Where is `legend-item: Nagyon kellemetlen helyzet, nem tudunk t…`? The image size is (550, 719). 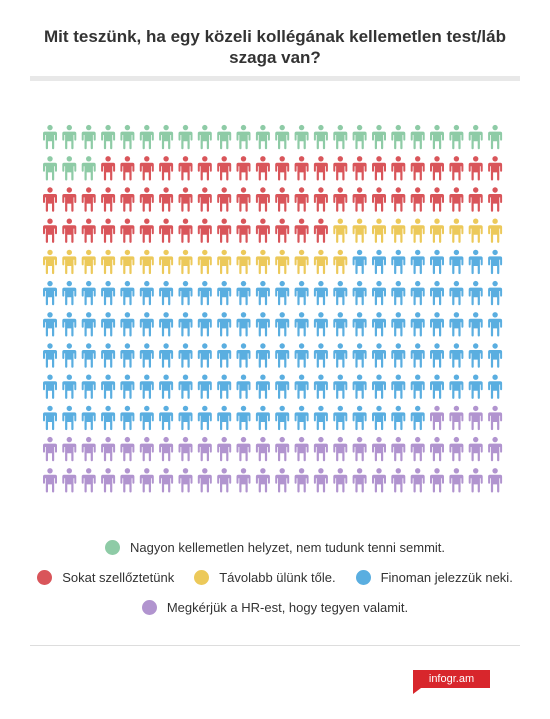 legend-item: Nagyon kellemetlen helyzet, nem tudunk t… is located at coordinates (274, 547).